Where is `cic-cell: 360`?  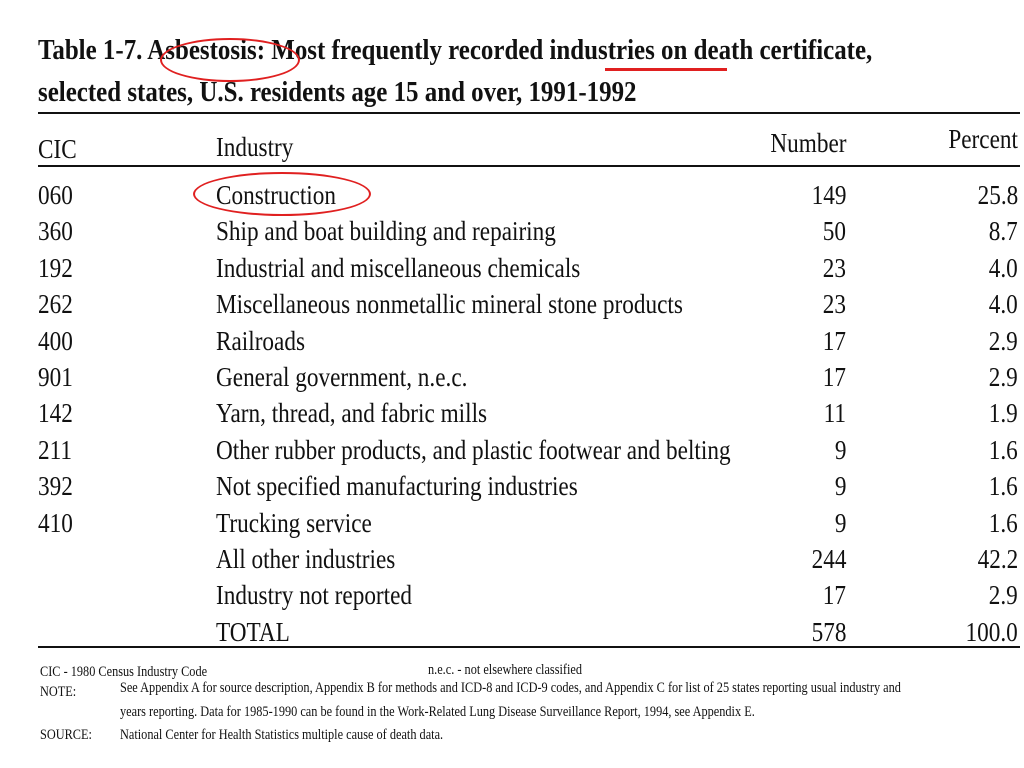 cic-cell: 360 is located at coordinates (55, 231).